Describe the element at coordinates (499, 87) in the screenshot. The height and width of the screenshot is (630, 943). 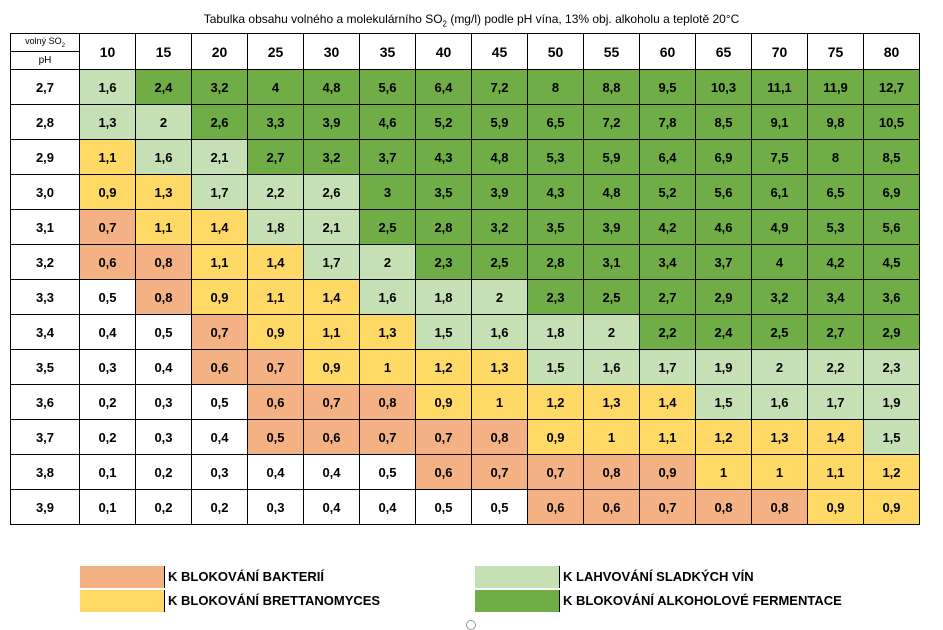
I see `value-cell: 7,2` at that location.